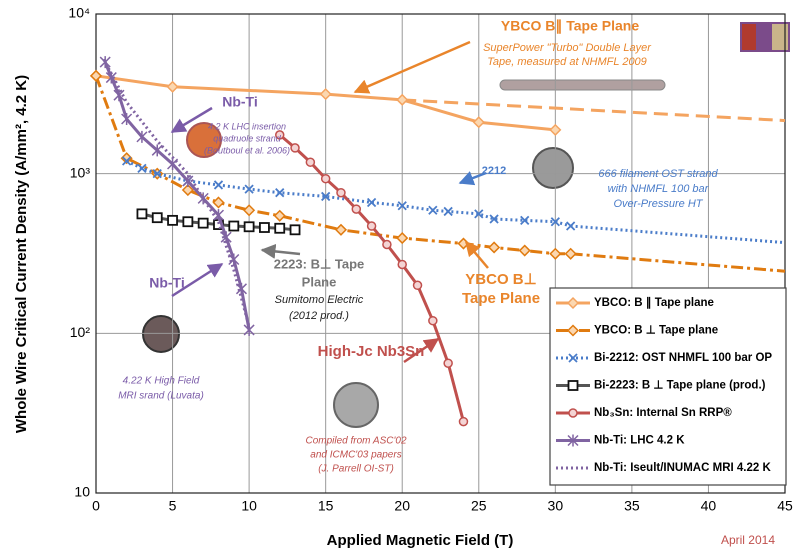 This screenshot has width=804, height=554. What do you see at coordinates (247, 138) in the screenshot?
I see `annotation: quadruole strand` at bounding box center [247, 138].